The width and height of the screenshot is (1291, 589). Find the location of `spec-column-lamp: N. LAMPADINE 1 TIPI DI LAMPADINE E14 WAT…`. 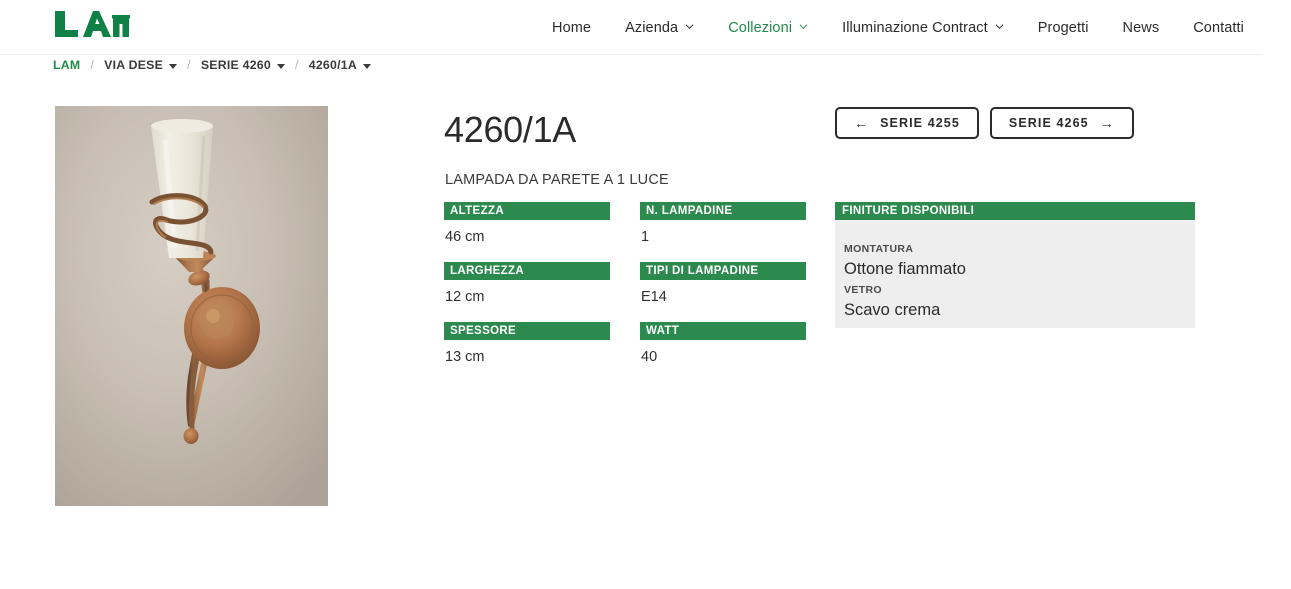

spec-column-lamp: N. LAMPADINE 1 TIPI DI LAMPADINE E14 WAT… is located at coordinates (723, 292).